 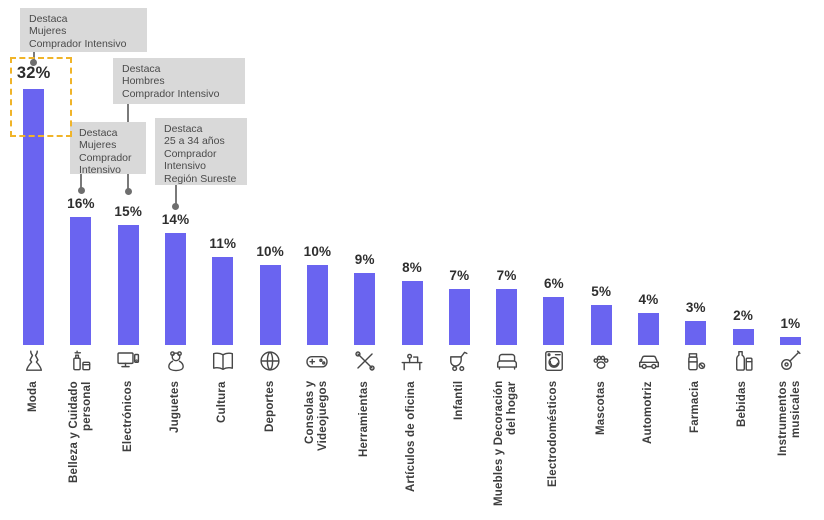 What do you see at coordinates (365, 360) in the screenshot?
I see `tools-icon` at bounding box center [365, 360].